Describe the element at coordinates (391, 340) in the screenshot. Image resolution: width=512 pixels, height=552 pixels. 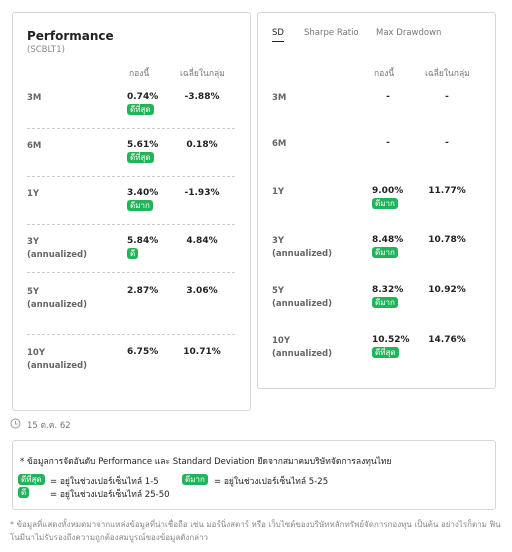
I see `fund-value: 10.52%` at that location.